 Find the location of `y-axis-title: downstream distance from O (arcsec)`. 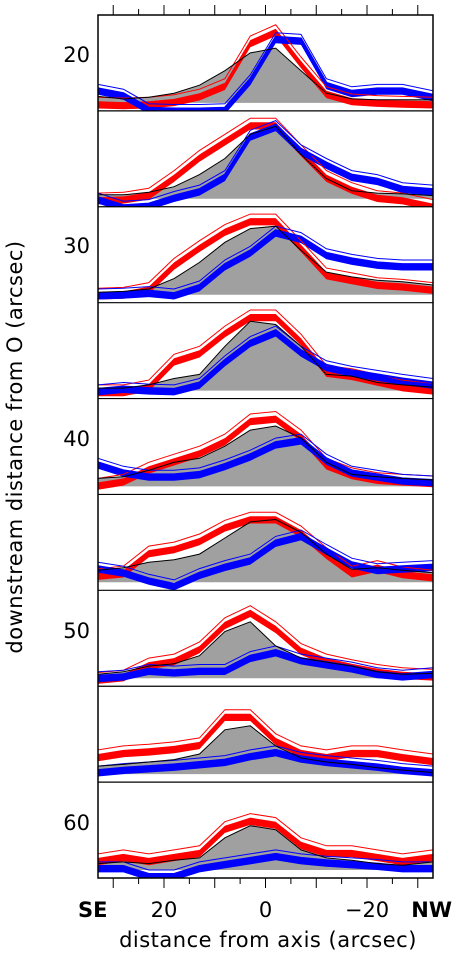

y-axis-title: downstream distance from O (arcsec) is located at coordinates (15, 446).